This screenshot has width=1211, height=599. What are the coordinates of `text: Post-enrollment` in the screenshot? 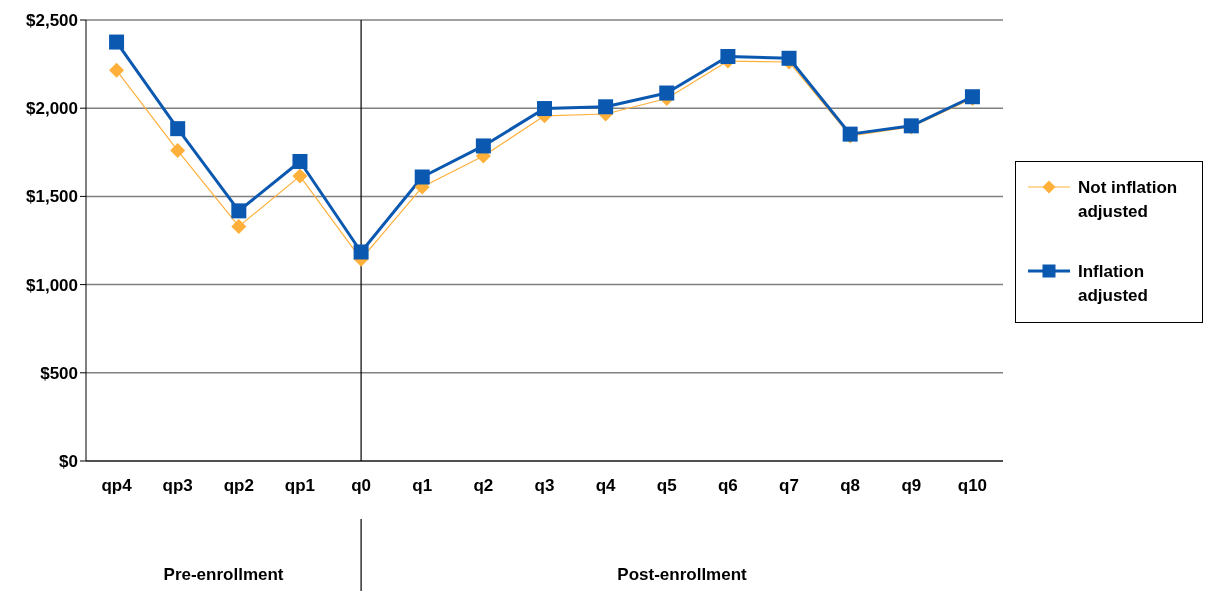 It's located at (682, 575).